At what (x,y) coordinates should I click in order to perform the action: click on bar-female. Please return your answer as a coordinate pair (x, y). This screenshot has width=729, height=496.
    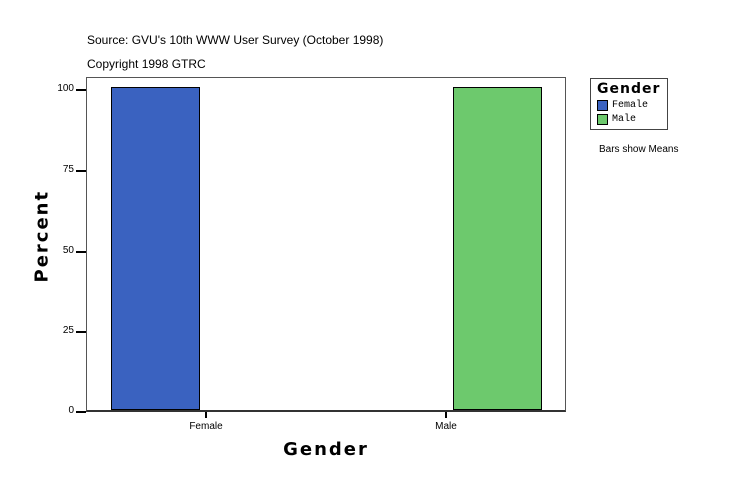
    Looking at the image, I should click on (155, 248).